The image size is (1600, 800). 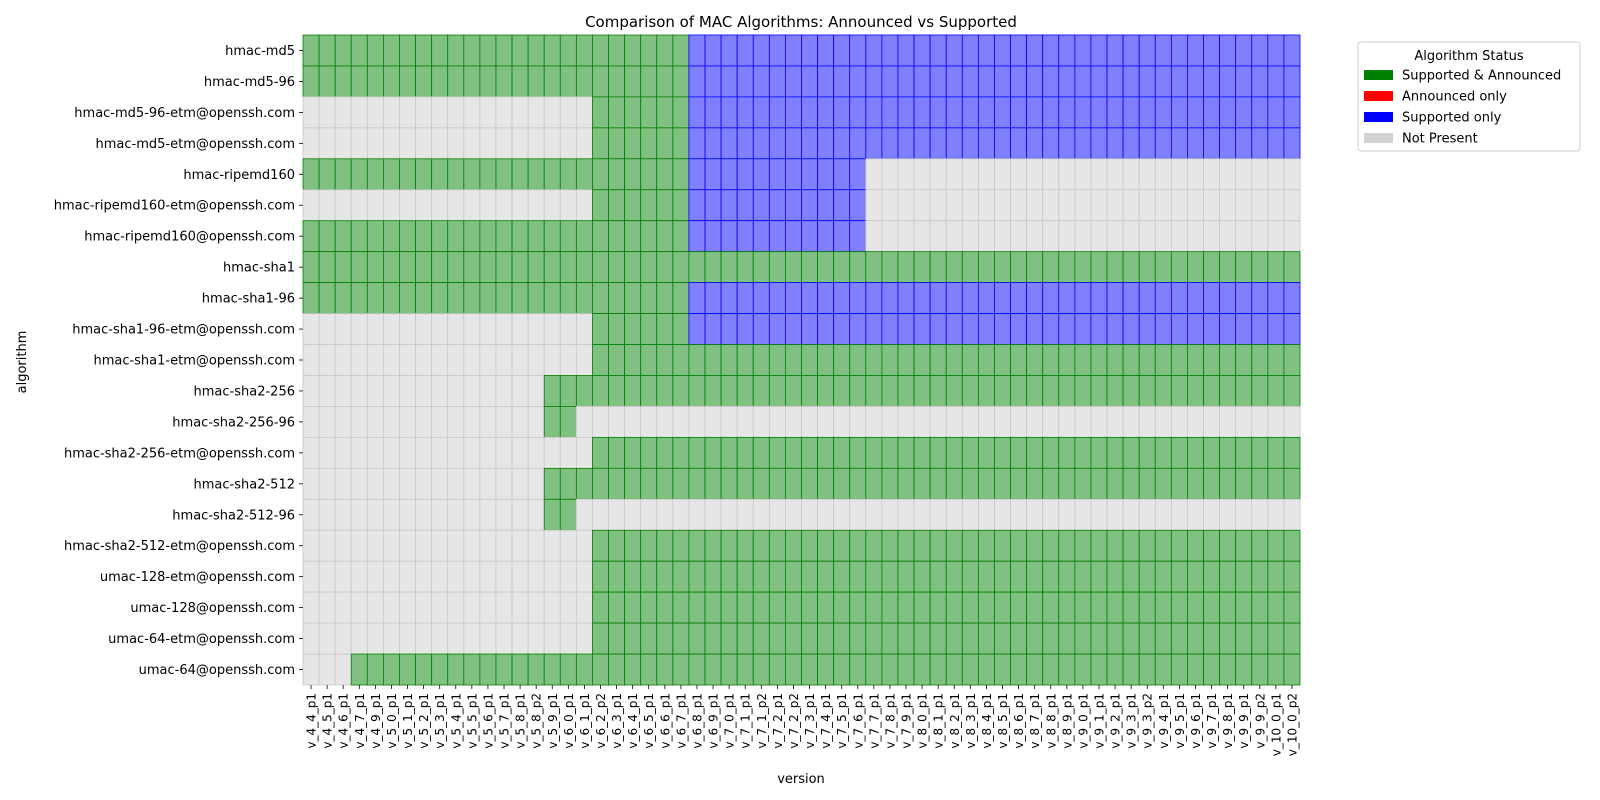 I want to click on x-tick-label: v_8_6_p1, so click(x=1019, y=721).